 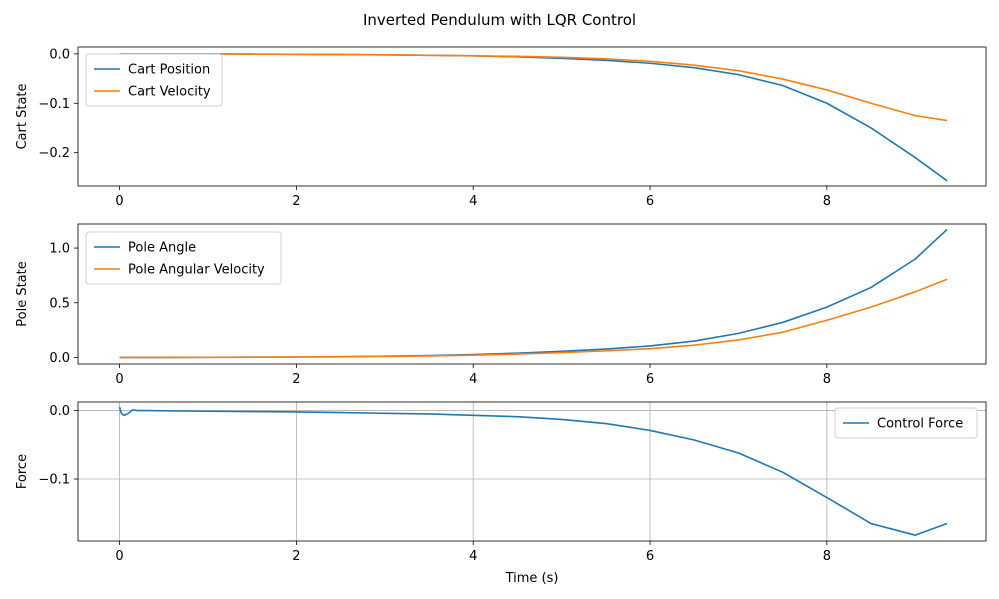 I want to click on y-axis-label: Pole State, so click(x=22, y=293).